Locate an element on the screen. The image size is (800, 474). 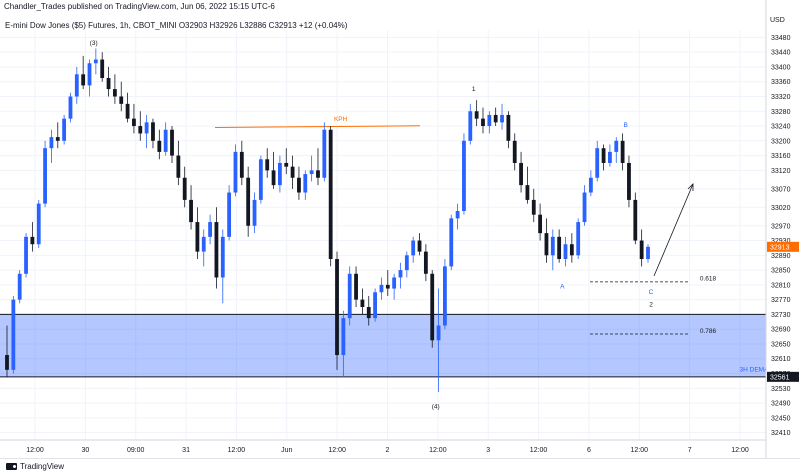
y-tick-label: 33020 is located at coordinates (781, 208).